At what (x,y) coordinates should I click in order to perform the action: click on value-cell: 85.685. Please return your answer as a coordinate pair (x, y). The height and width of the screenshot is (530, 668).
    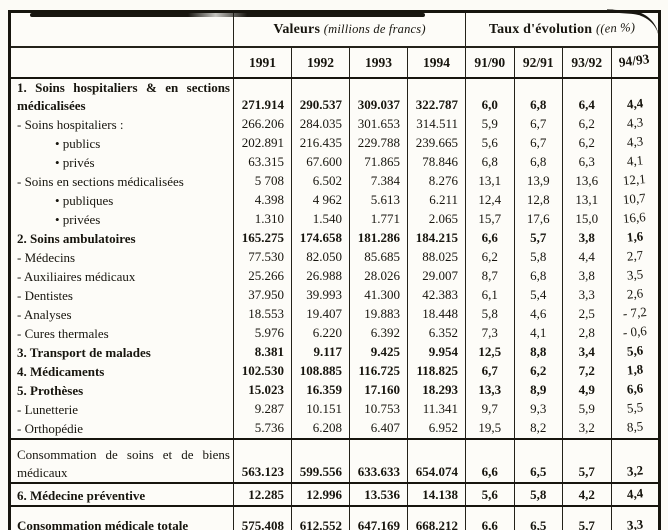
    Looking at the image, I should click on (378, 257).